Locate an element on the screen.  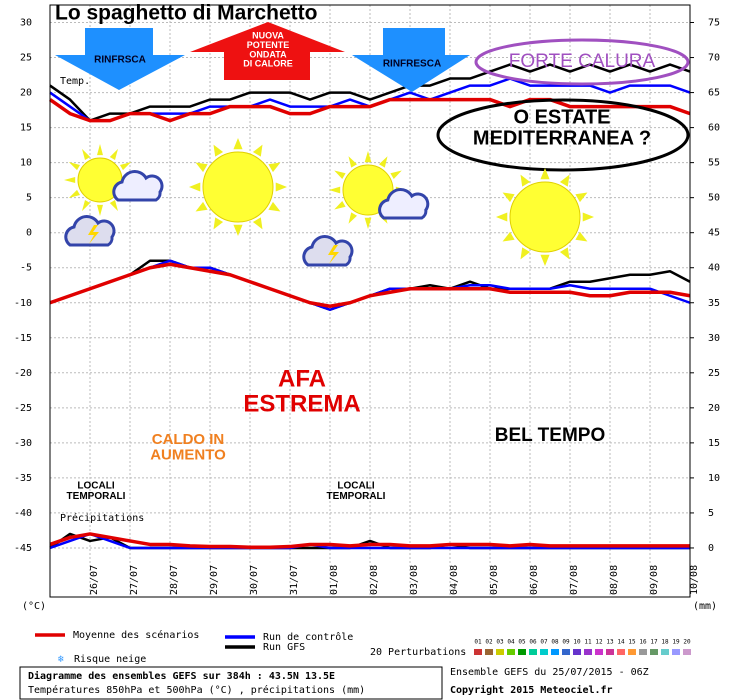
y2-tick-label: 15 is located at coordinates (714, 443).